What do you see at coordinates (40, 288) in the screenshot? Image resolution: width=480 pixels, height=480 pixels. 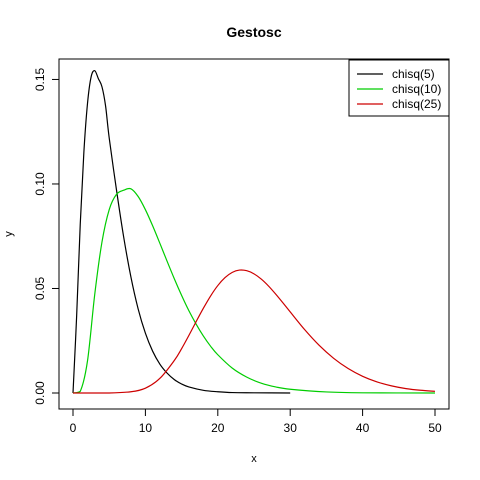 I see `y-tick-label: 0.05` at bounding box center [40, 288].